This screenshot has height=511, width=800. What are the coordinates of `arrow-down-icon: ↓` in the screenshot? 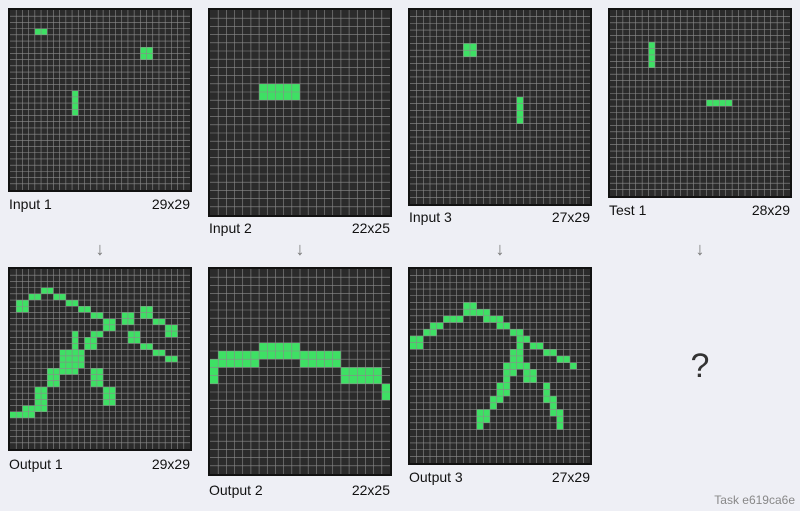 It's located at (500, 249).